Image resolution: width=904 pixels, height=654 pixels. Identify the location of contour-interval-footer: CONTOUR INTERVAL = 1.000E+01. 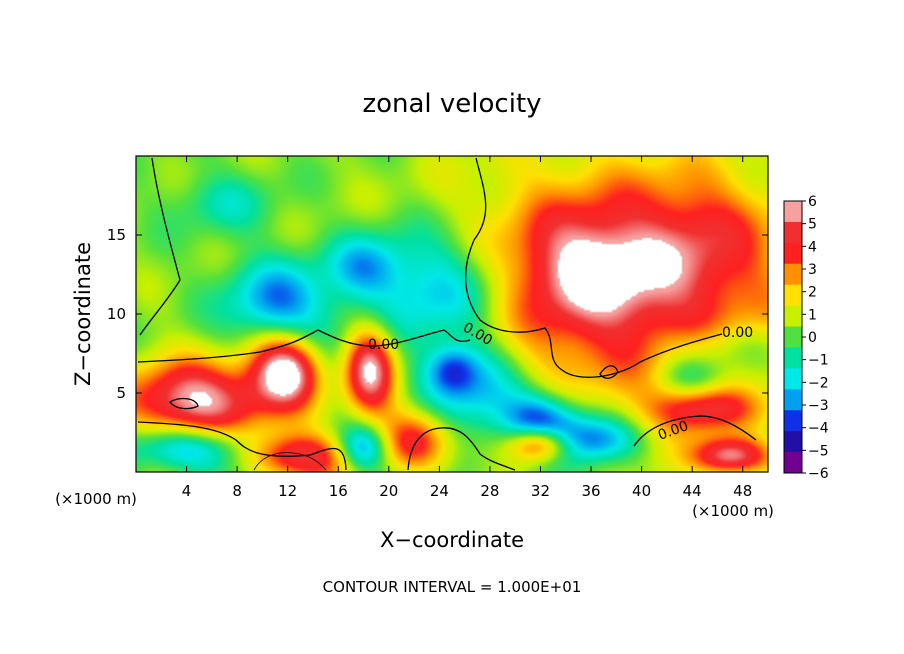
(452, 587).